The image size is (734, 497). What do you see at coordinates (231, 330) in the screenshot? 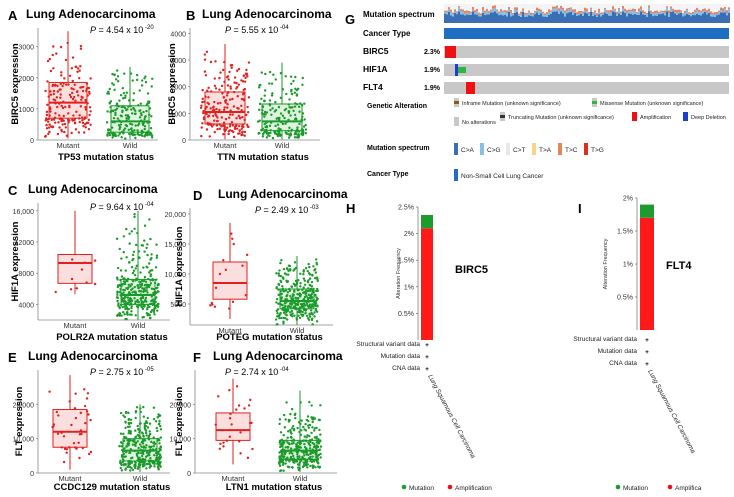
I see `x-tick-label: Mutant` at bounding box center [231, 330].